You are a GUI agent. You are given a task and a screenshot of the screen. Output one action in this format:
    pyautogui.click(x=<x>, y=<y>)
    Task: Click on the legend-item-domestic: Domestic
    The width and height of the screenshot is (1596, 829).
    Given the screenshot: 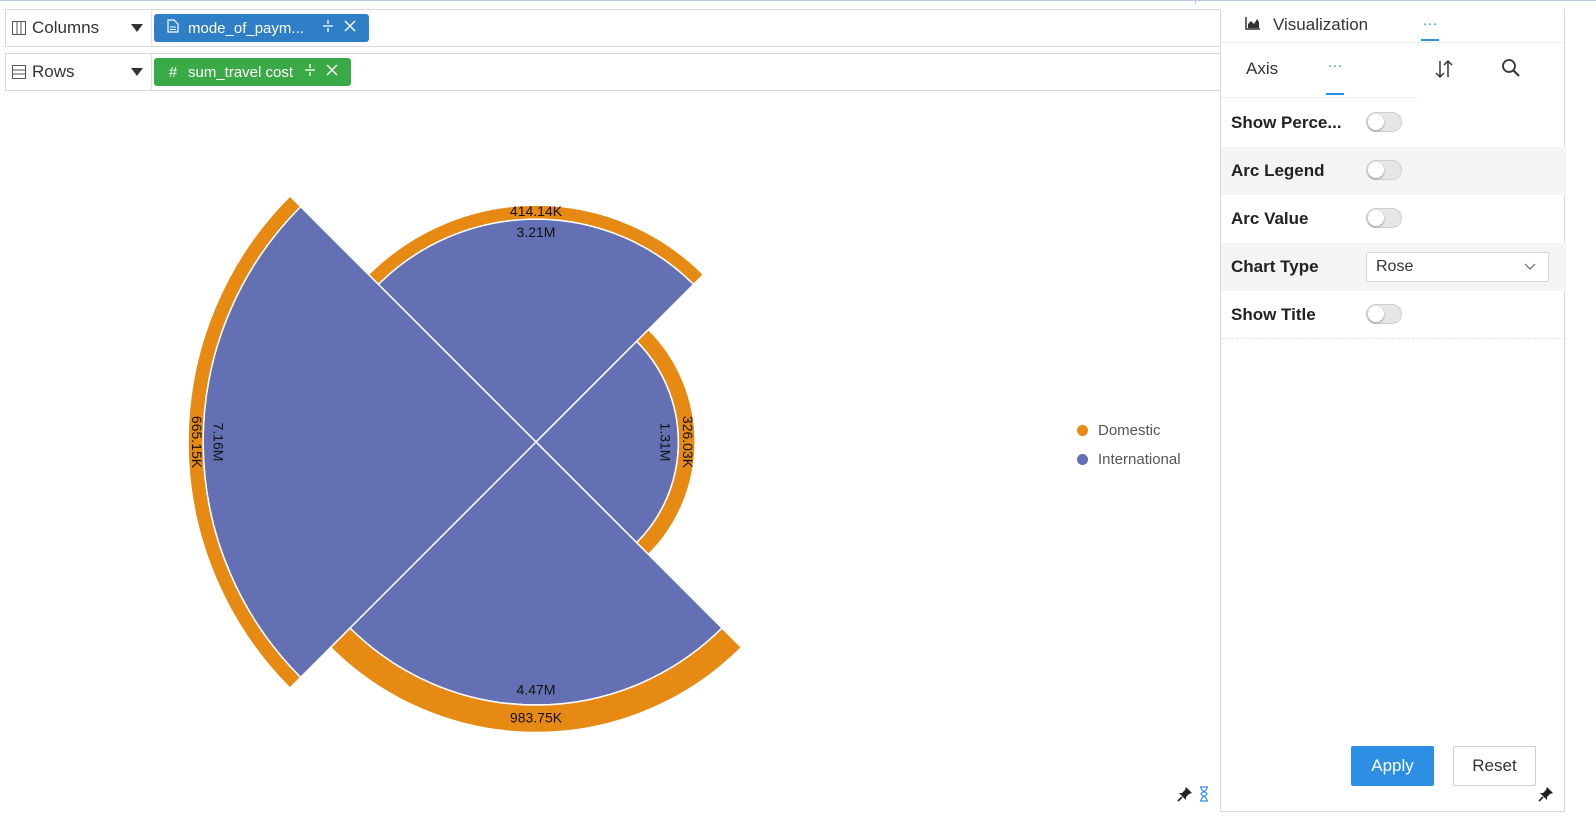 What is the action you would take?
    pyautogui.click(x=1129, y=430)
    